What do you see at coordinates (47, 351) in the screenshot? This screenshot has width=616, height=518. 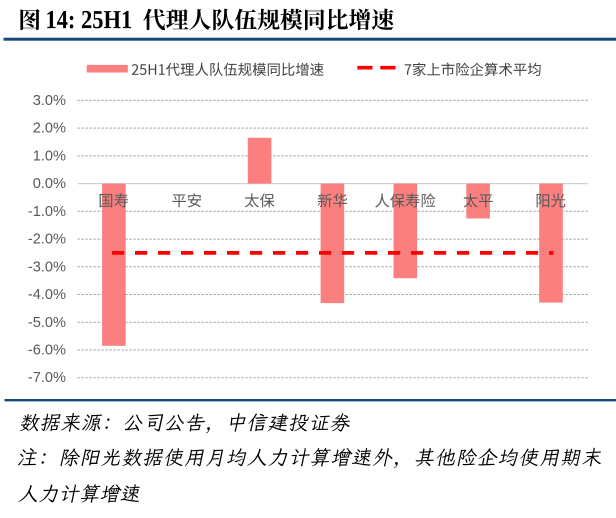 I see `svg-text: -6.0%` at bounding box center [47, 351].